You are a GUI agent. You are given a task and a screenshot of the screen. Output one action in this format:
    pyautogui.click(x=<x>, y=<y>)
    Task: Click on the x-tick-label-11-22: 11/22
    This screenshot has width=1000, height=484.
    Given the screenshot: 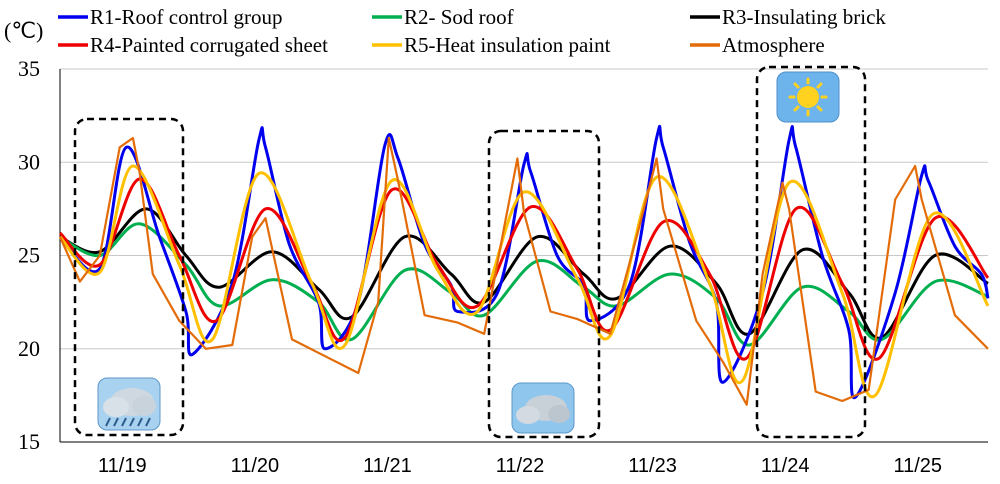 What is the action you would take?
    pyautogui.click(x=520, y=466)
    